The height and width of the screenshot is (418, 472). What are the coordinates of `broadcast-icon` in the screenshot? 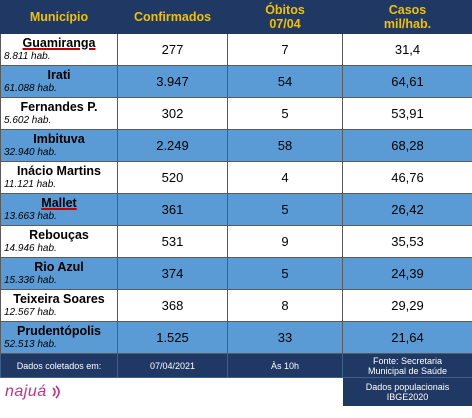 It's located at (56, 391).